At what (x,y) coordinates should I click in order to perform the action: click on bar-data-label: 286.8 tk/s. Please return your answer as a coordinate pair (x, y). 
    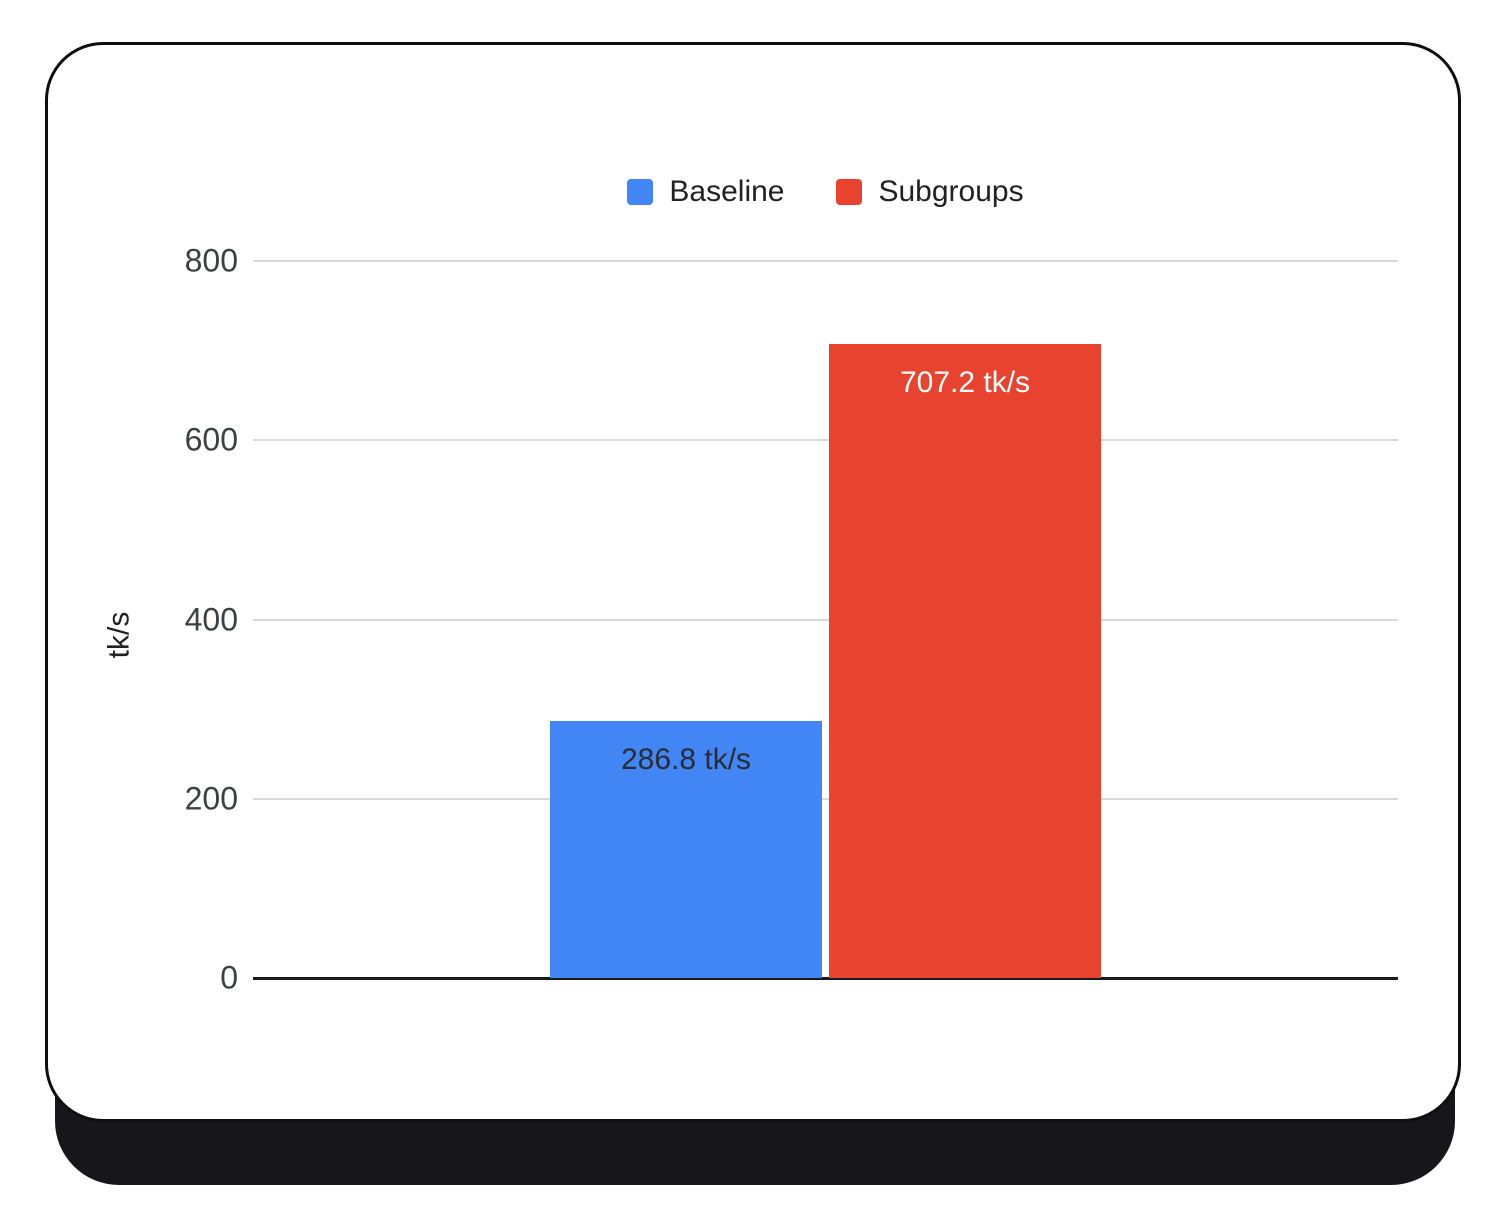
    Looking at the image, I should click on (686, 759).